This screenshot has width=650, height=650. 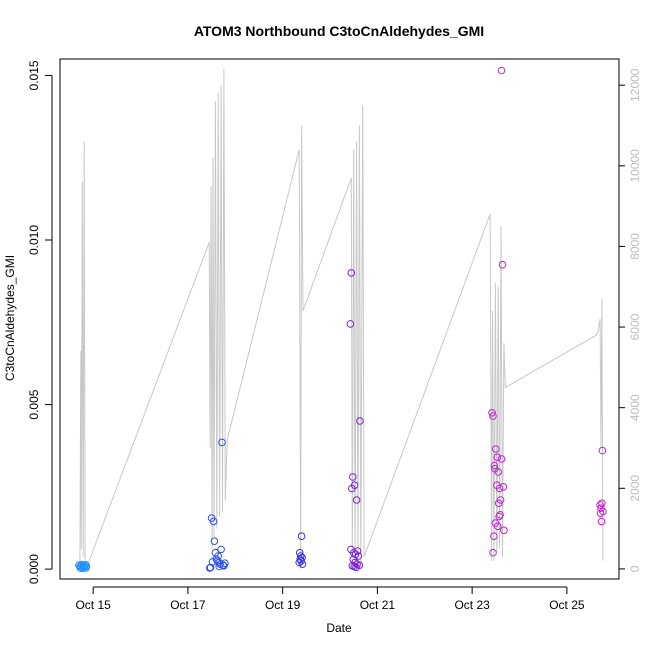 I want to click on y-axis: 0.000 0.005 0.010 0.015, so click(x=40, y=322).